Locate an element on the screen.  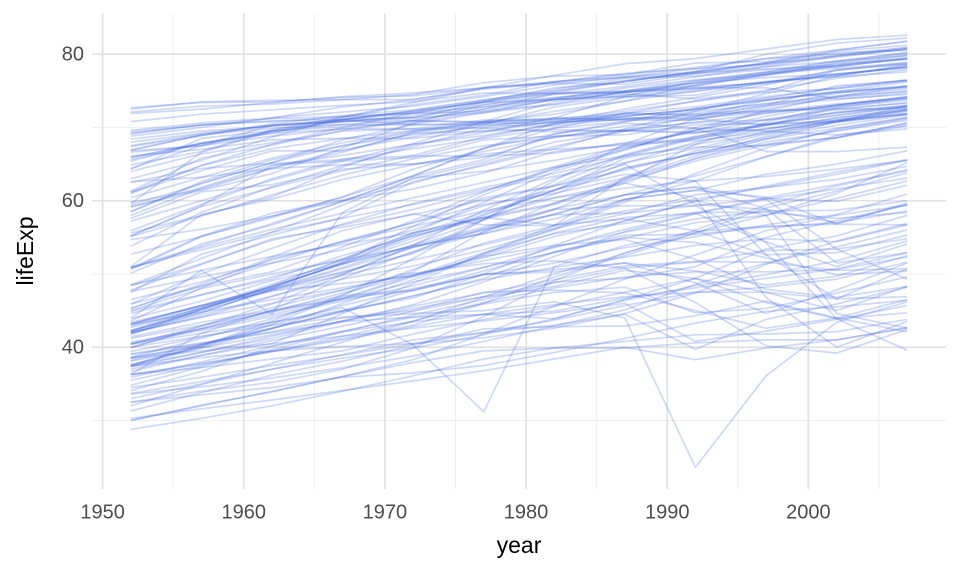
x-tick-label: 1960 is located at coordinates (243, 513).